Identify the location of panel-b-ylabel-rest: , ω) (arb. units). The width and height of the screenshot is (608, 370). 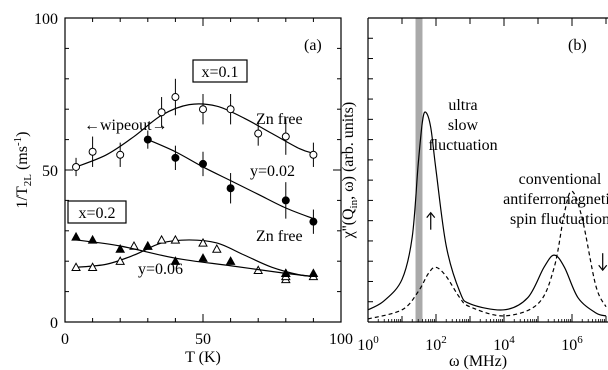
(348, 151).